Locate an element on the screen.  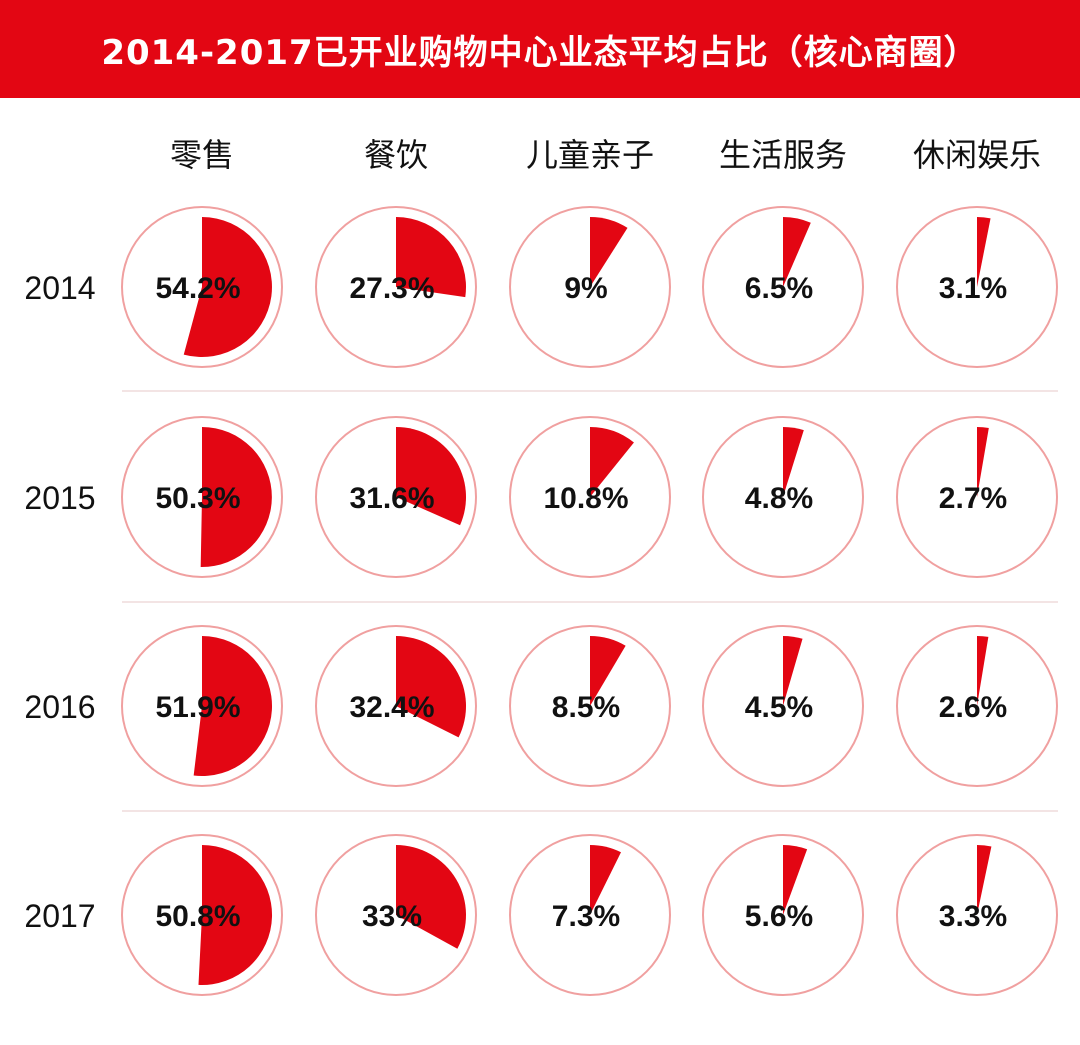
percent-label-2015-1: 31.6% is located at coordinates (391, 498).